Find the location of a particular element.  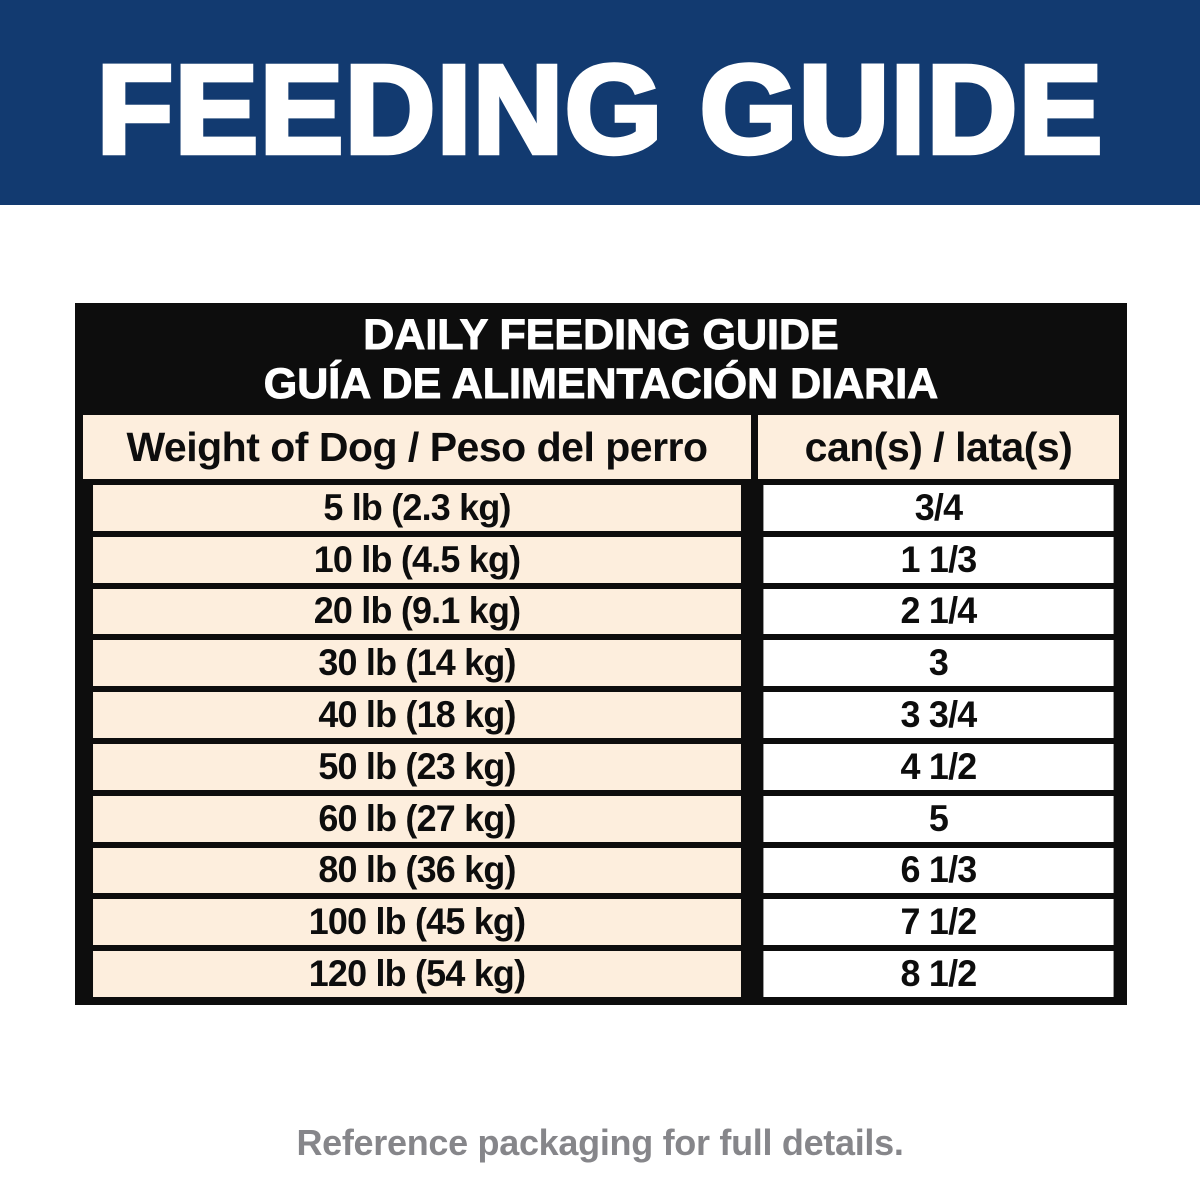

cell-cans: 3 3/4 is located at coordinates (938, 715).